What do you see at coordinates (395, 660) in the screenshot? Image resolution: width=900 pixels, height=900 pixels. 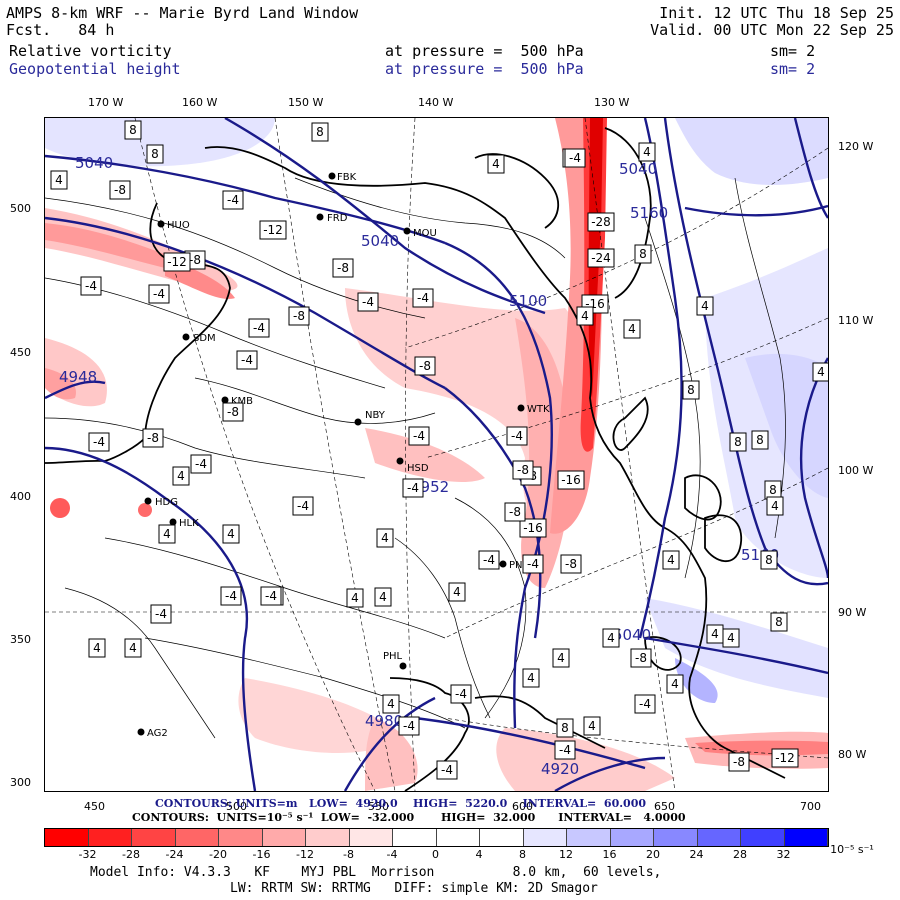 I see `station-marker: PHL` at bounding box center [395, 660].